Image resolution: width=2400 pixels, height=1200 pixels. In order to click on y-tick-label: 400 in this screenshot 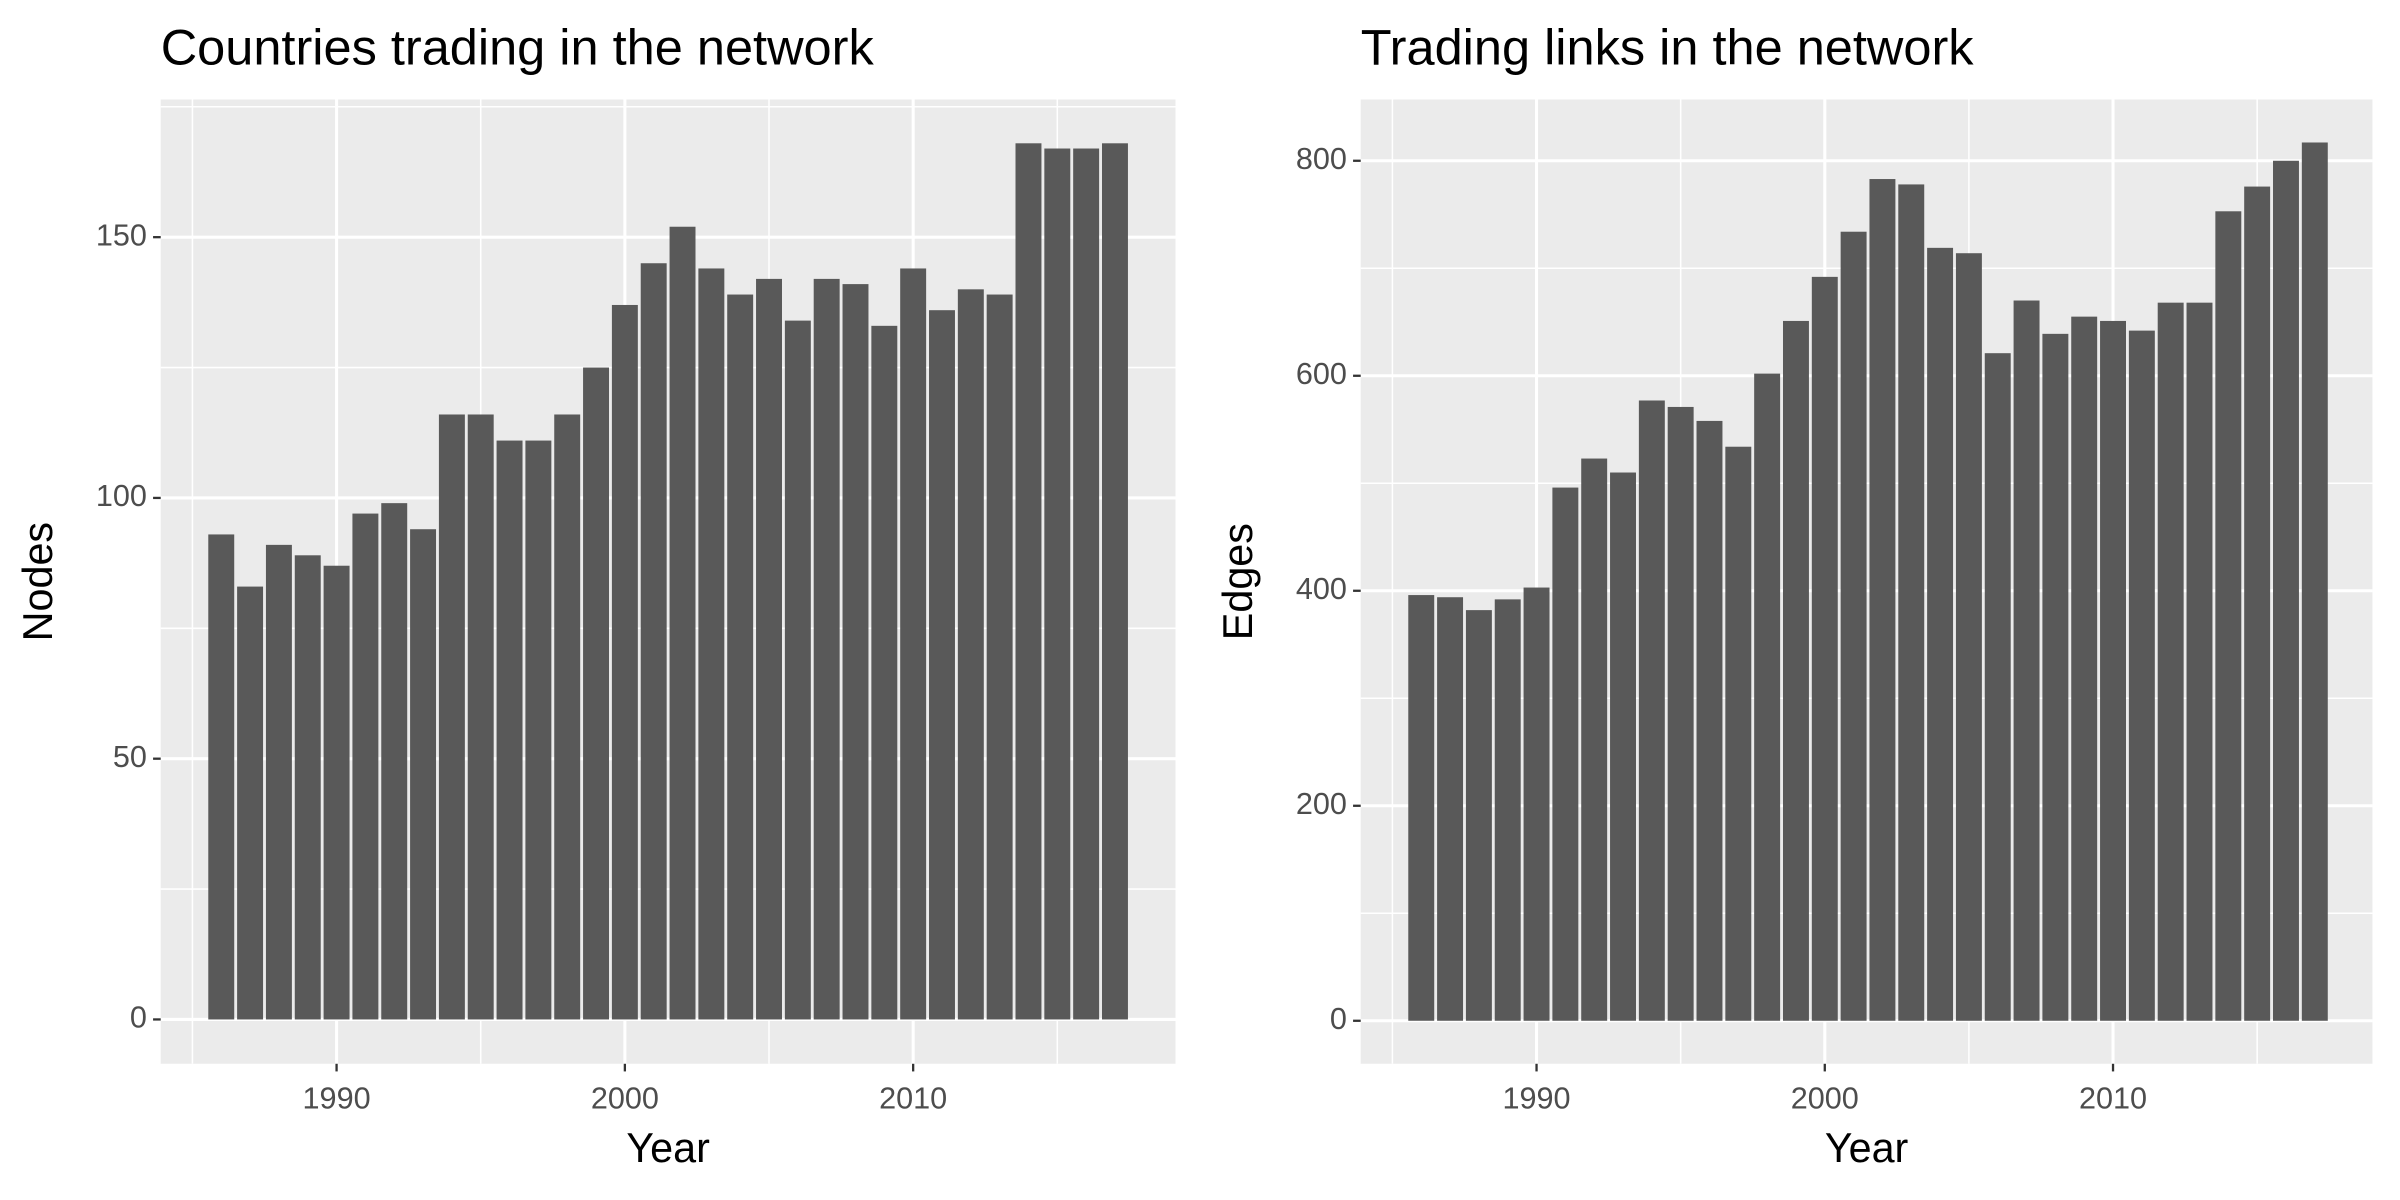, I will do `click(1321, 589)`.